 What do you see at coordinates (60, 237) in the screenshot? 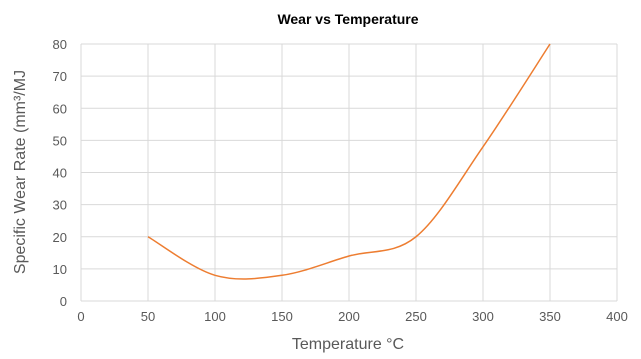
I see `y-tick-label: 20` at bounding box center [60, 237].